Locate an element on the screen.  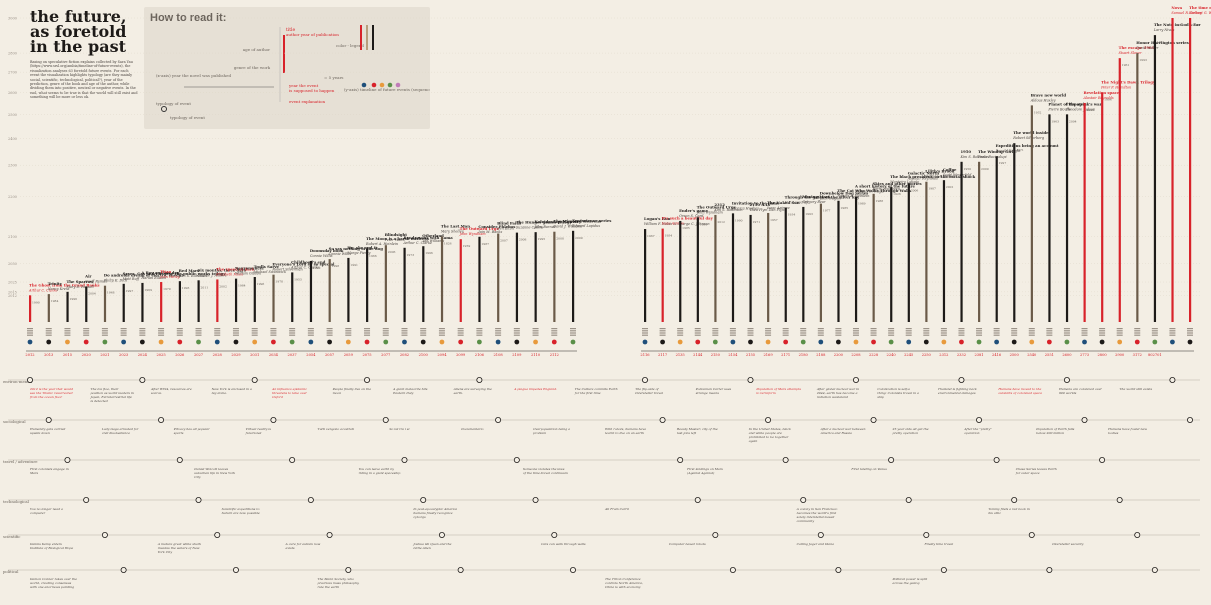
event-year-label: 2075 is located at coordinates (367, 355).